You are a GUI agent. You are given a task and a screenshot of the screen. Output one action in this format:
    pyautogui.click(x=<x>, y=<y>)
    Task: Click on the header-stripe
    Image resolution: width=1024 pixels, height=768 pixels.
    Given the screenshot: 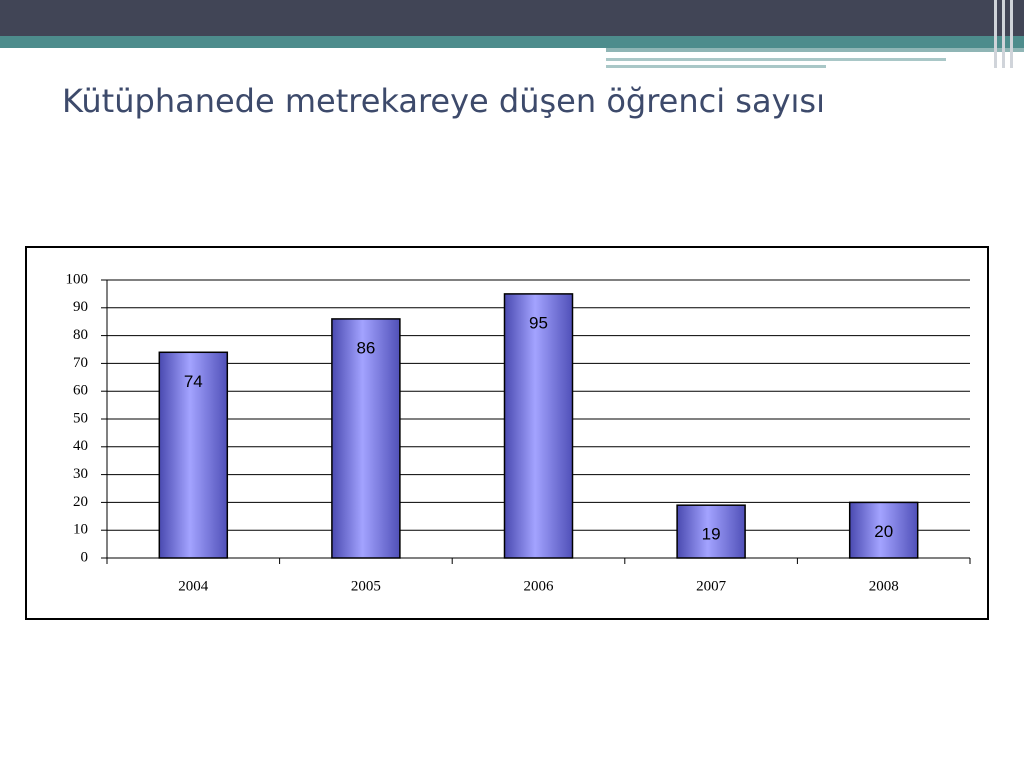 What is the action you would take?
    pyautogui.click(x=512, y=42)
    